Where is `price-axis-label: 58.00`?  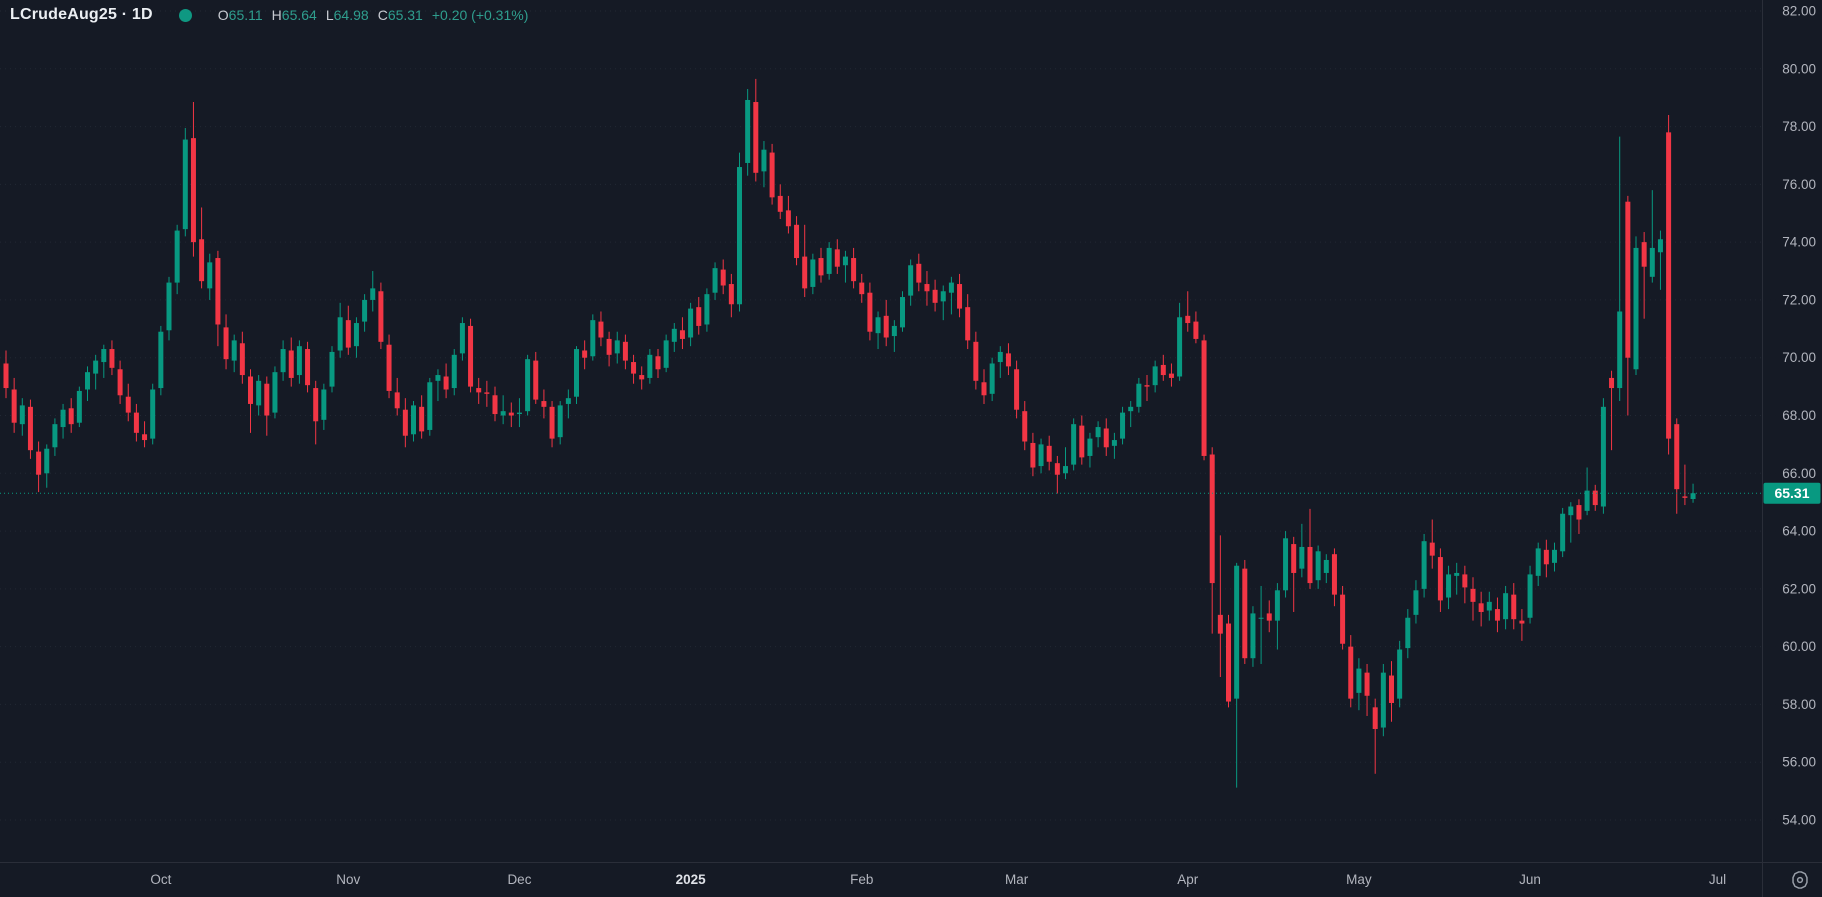
price-axis-label: 58.00 is located at coordinates (1799, 704).